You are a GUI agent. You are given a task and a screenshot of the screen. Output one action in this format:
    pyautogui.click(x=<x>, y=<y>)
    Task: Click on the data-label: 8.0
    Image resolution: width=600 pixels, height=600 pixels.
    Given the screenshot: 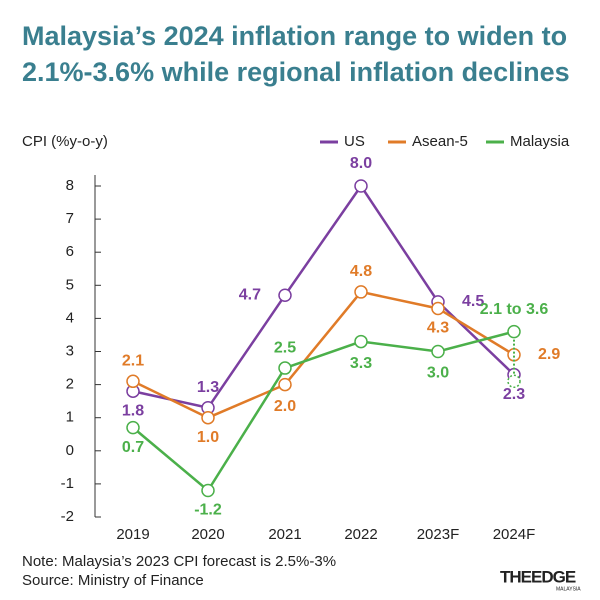 What is the action you would take?
    pyautogui.click(x=361, y=163)
    